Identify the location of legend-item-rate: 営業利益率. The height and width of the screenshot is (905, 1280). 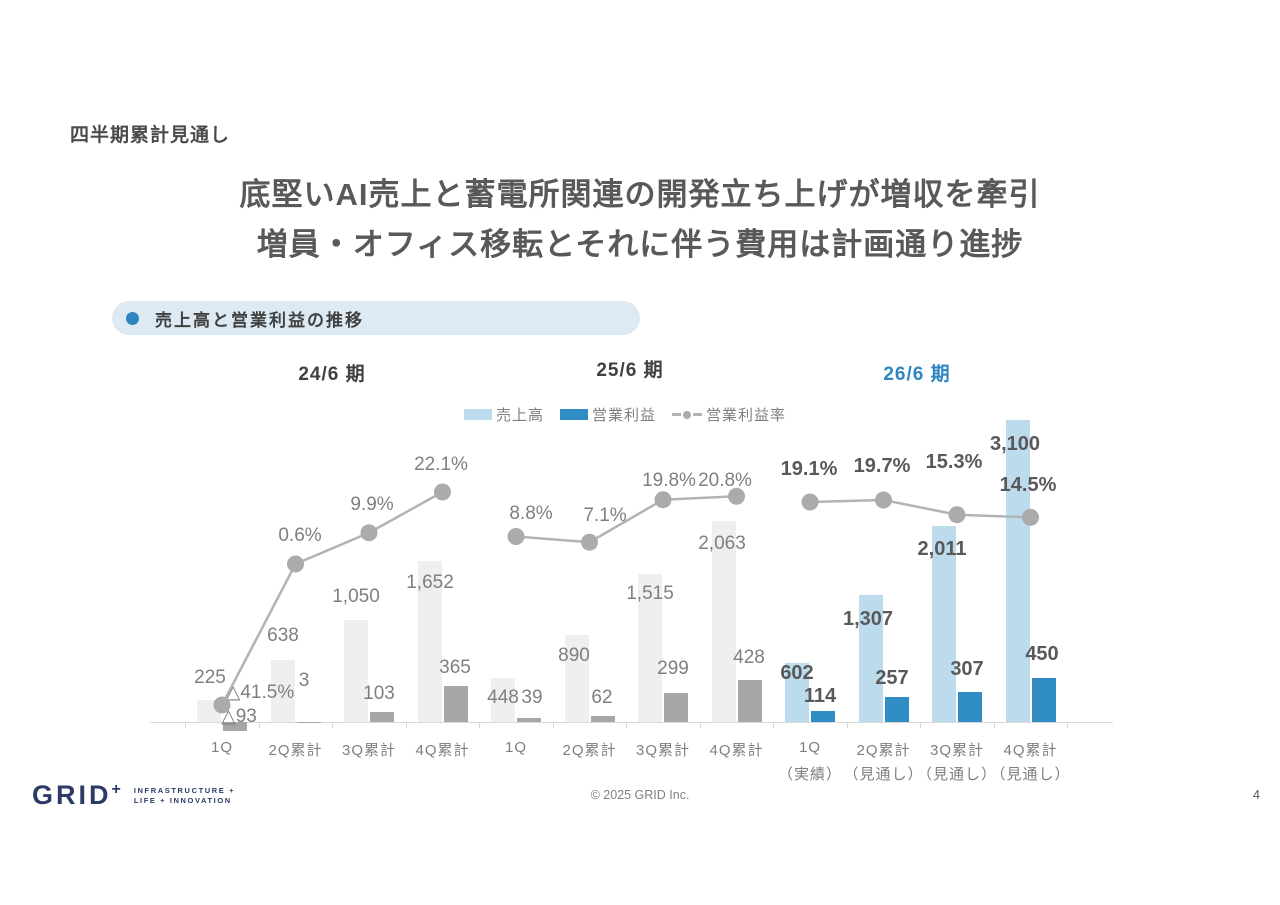
(729, 414).